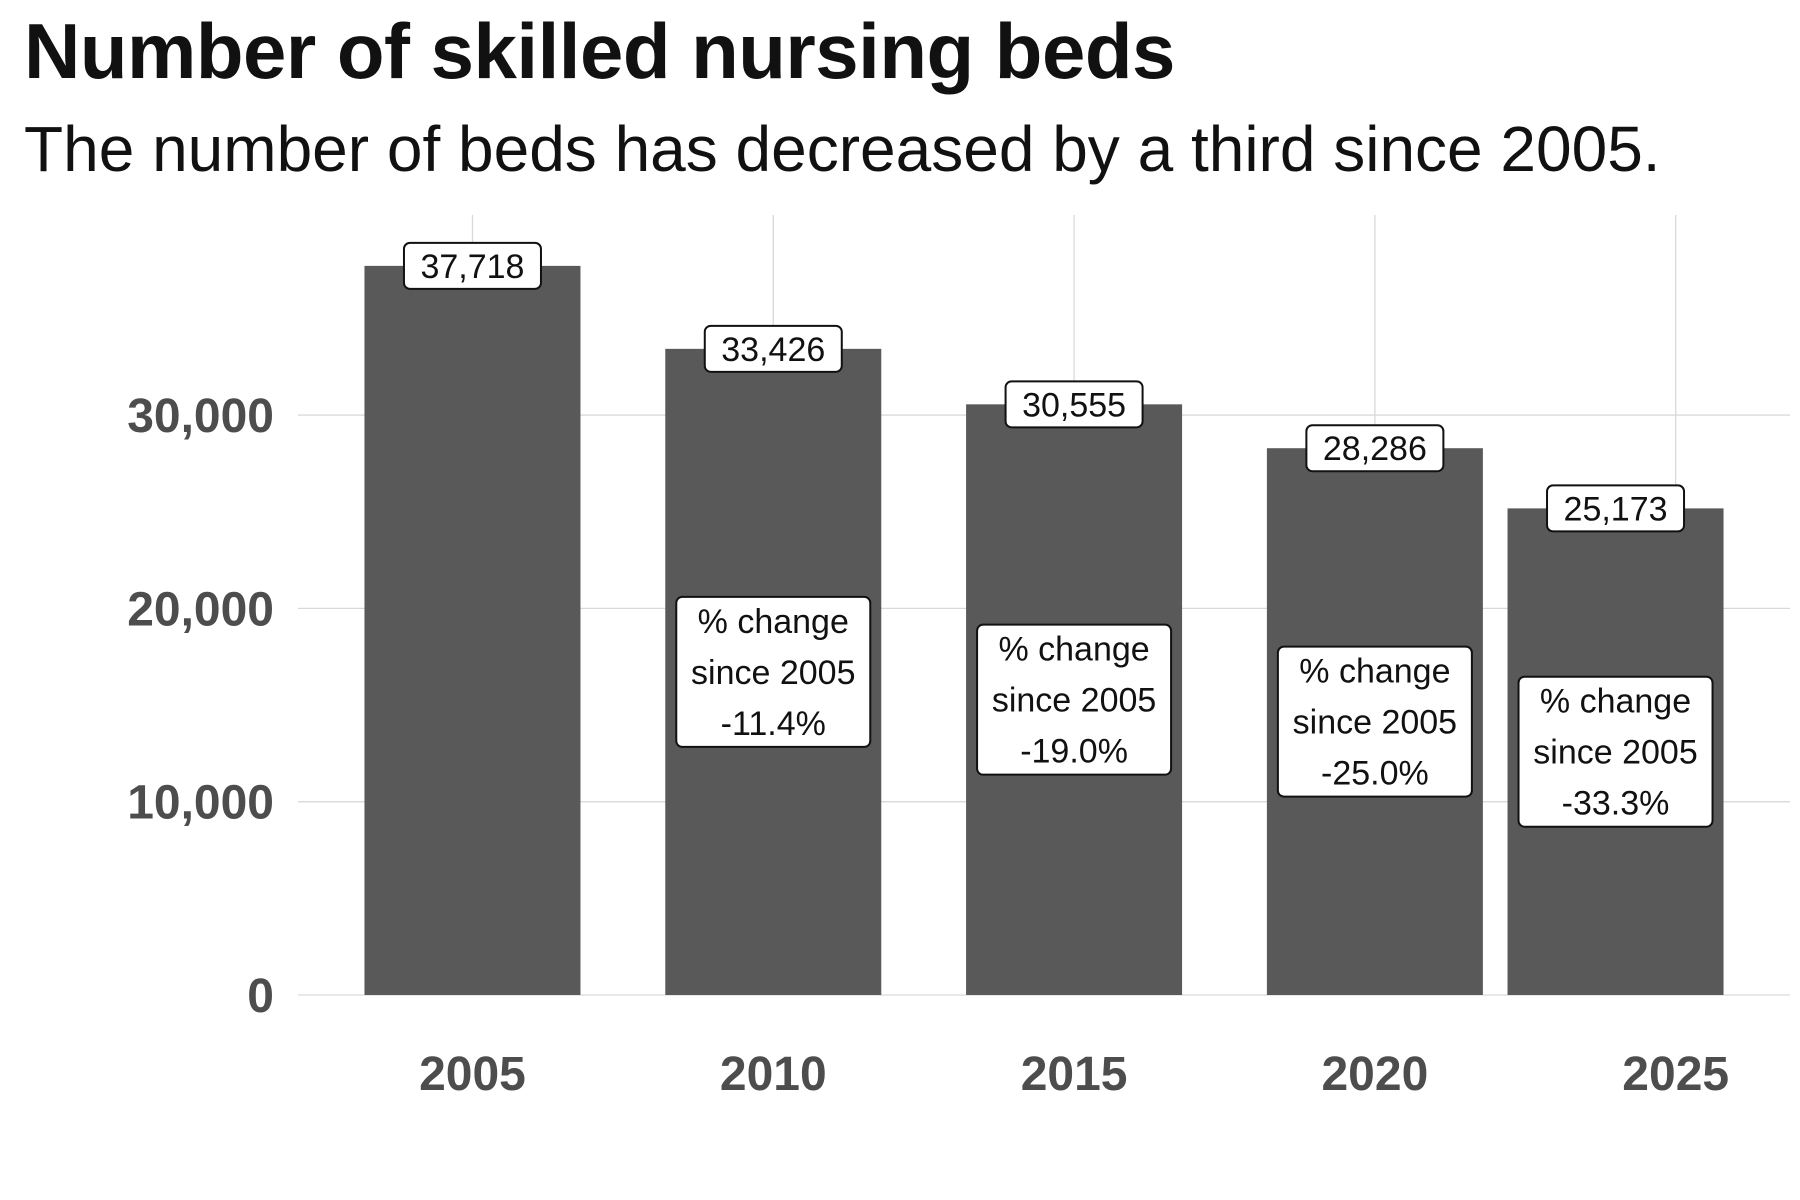 The height and width of the screenshot is (1200, 1800). Describe the element at coordinates (1074, 752) in the screenshot. I see `change-label-line: -19.0%` at that location.